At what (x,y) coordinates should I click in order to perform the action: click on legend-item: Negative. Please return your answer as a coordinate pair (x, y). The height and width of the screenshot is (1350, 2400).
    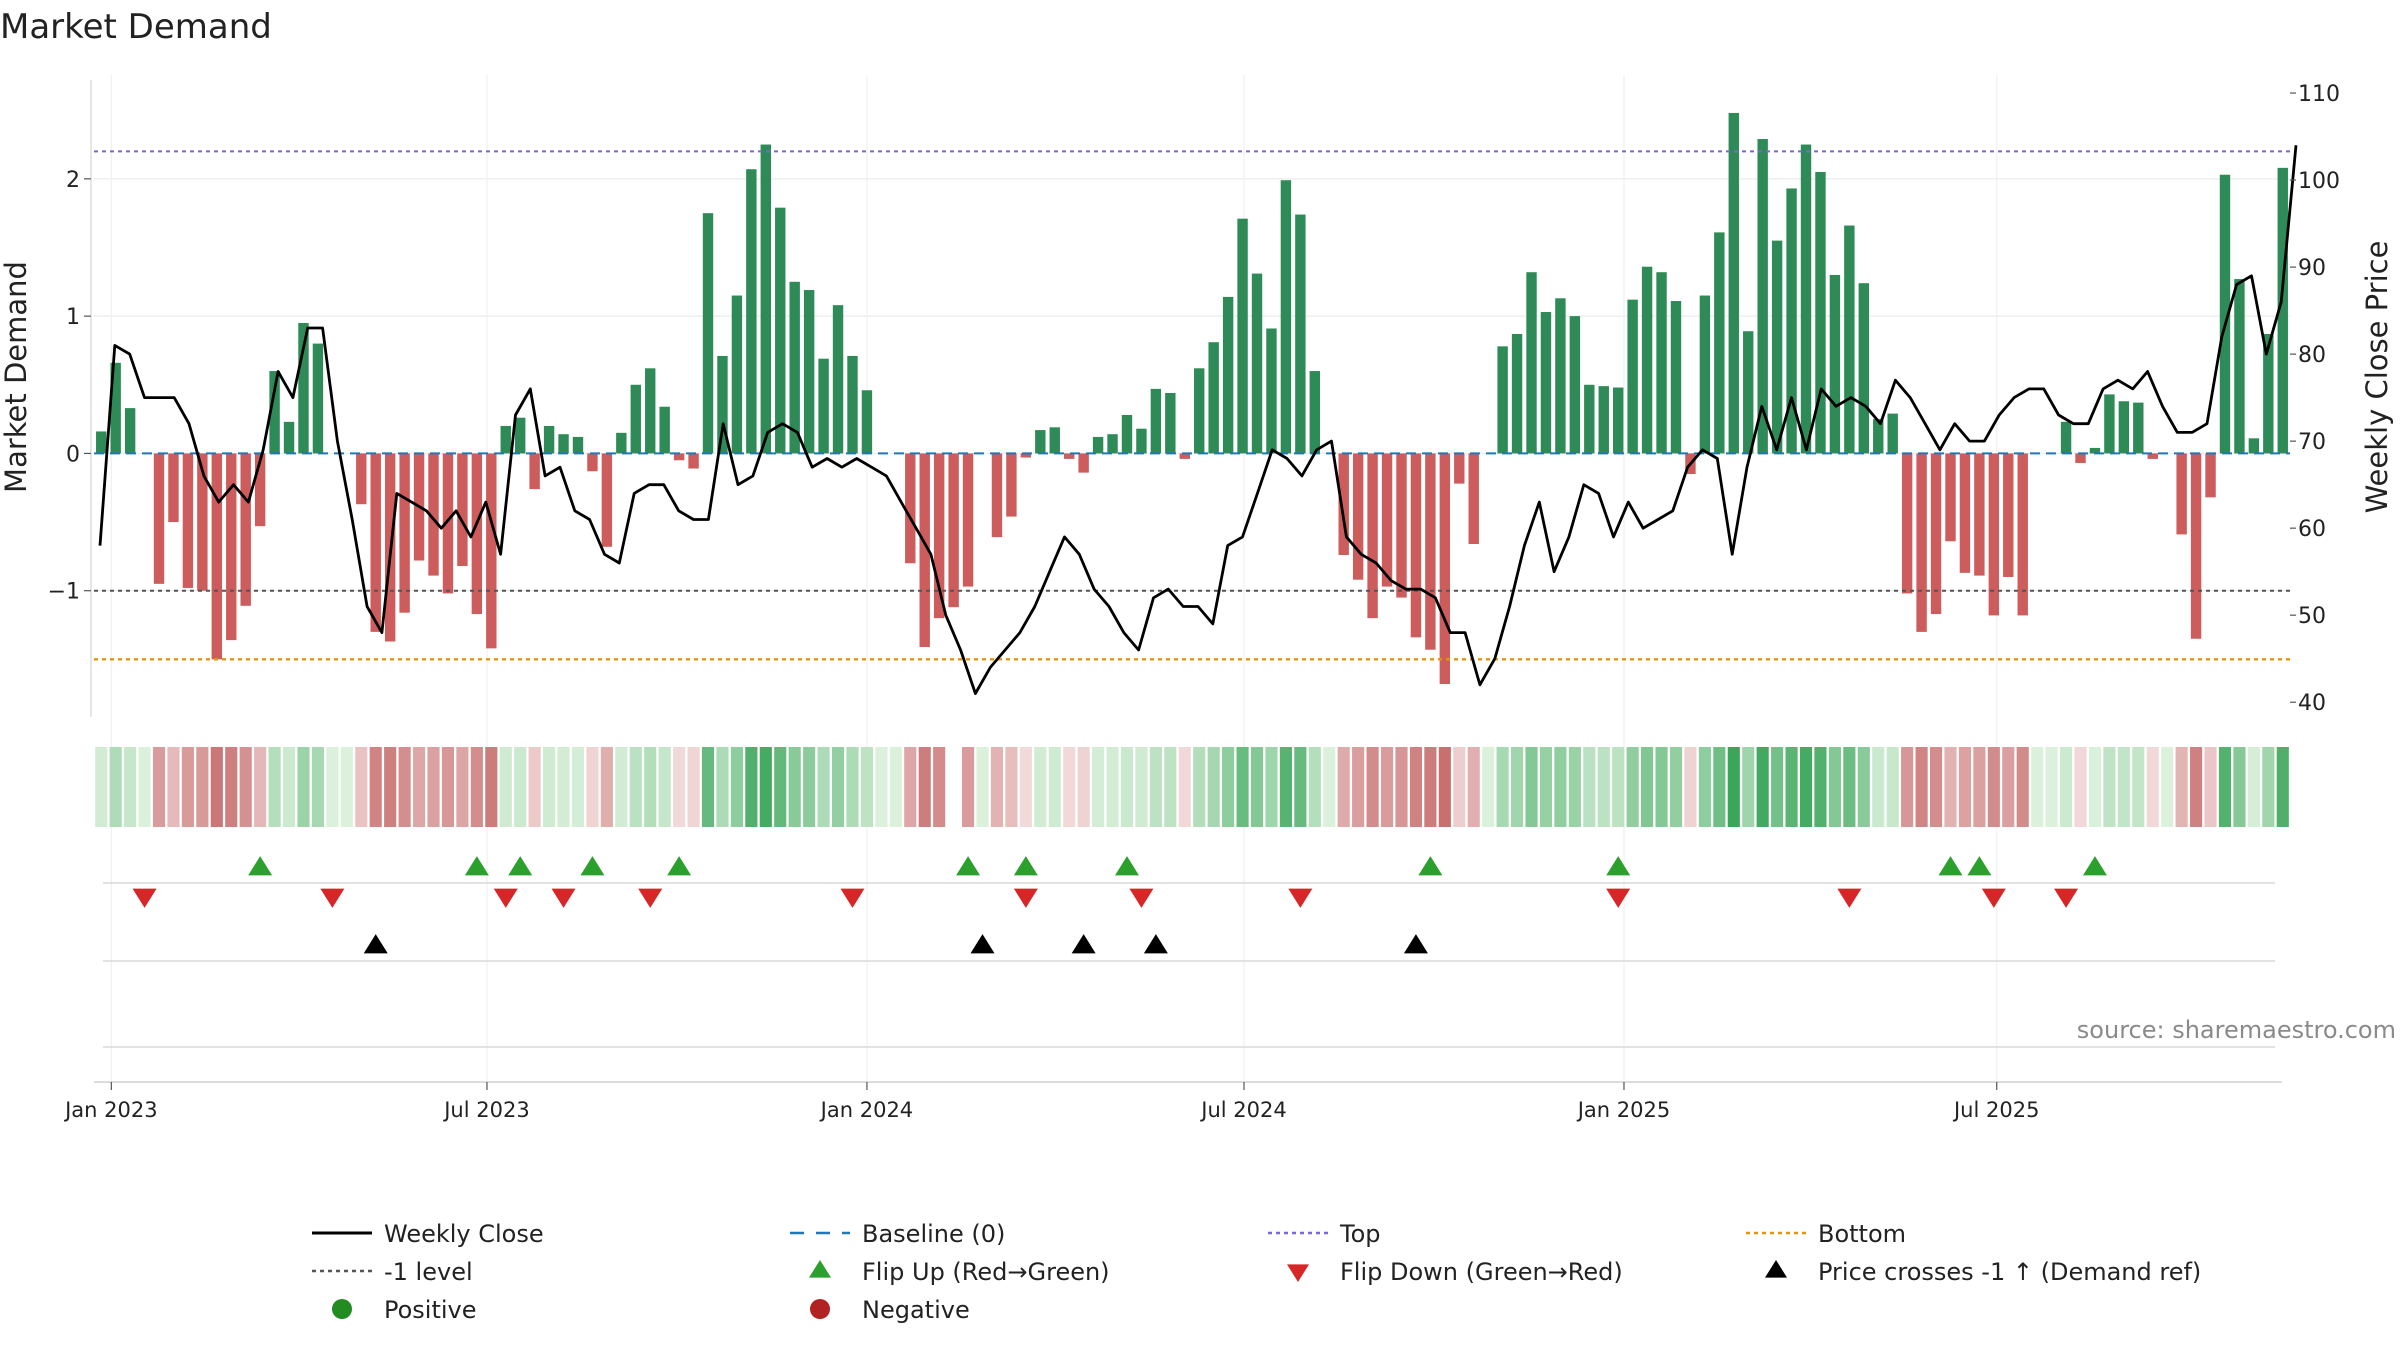
    Looking at the image, I should click on (890, 1310).